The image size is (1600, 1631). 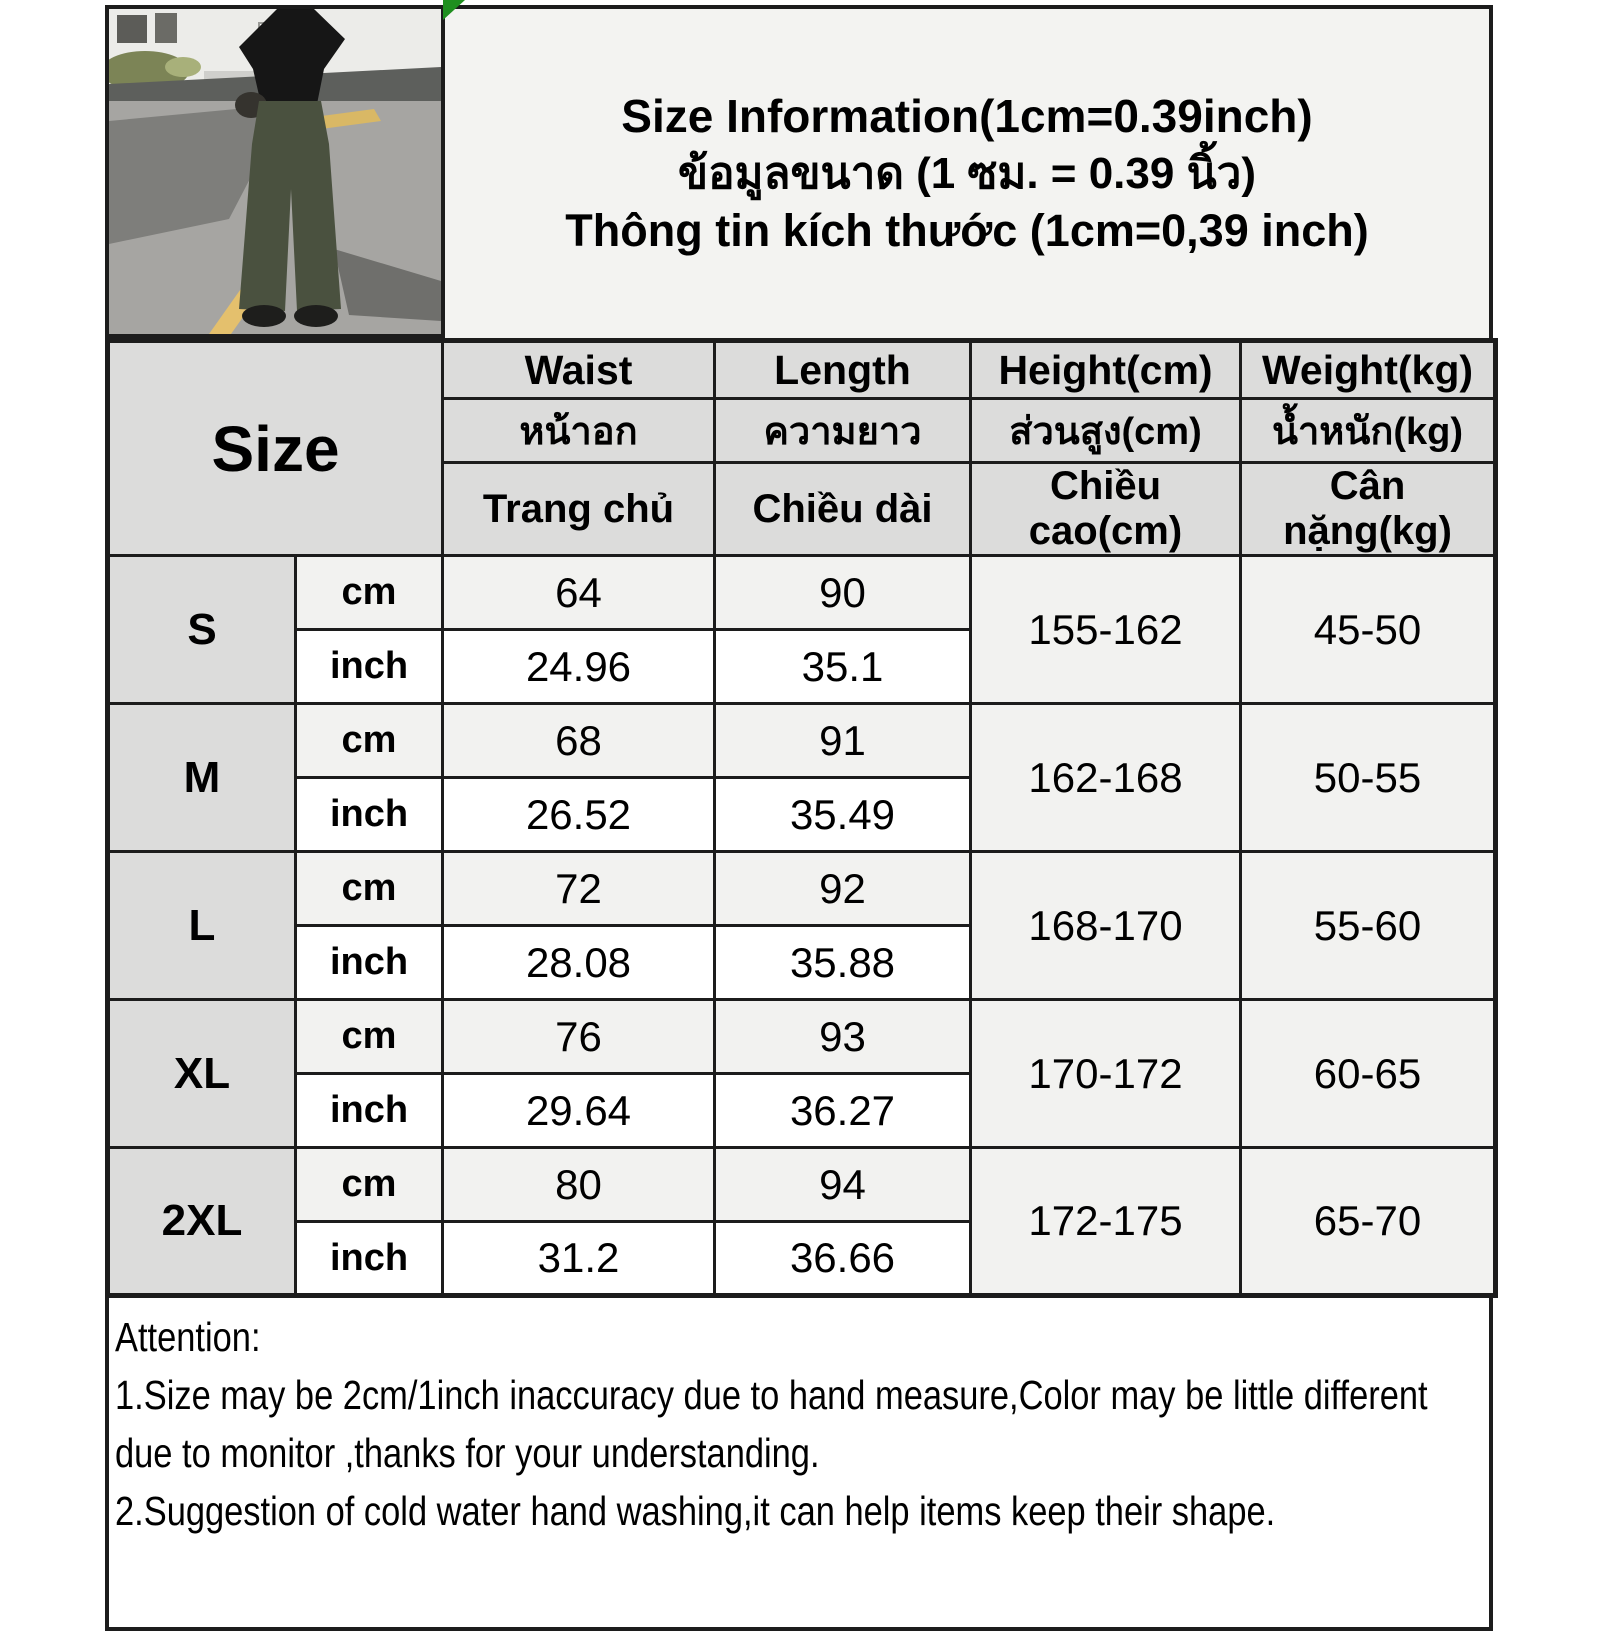 I want to click on bush, so click(x=183, y=67).